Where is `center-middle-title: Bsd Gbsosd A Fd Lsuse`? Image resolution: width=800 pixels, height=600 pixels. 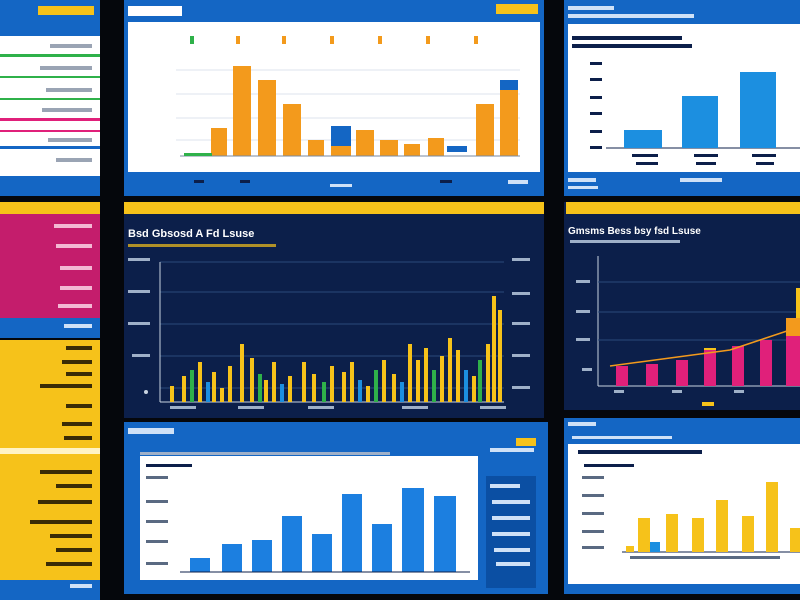 center-middle-title: Bsd Gbsosd A Fd Lsuse is located at coordinates (191, 234).